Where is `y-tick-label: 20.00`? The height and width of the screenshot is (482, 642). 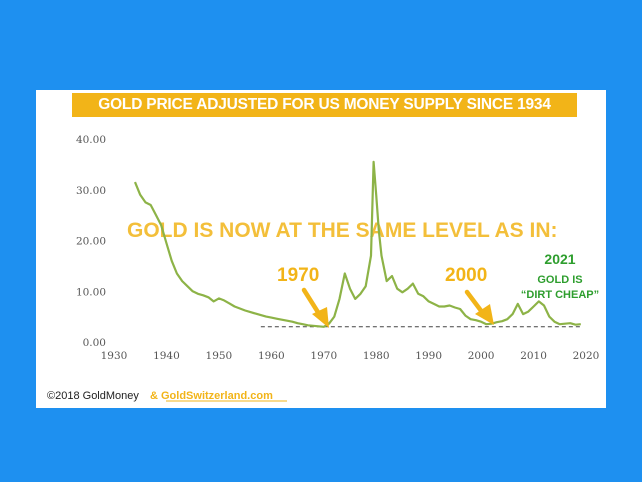
y-tick-label: 20.00 is located at coordinates (91, 242).